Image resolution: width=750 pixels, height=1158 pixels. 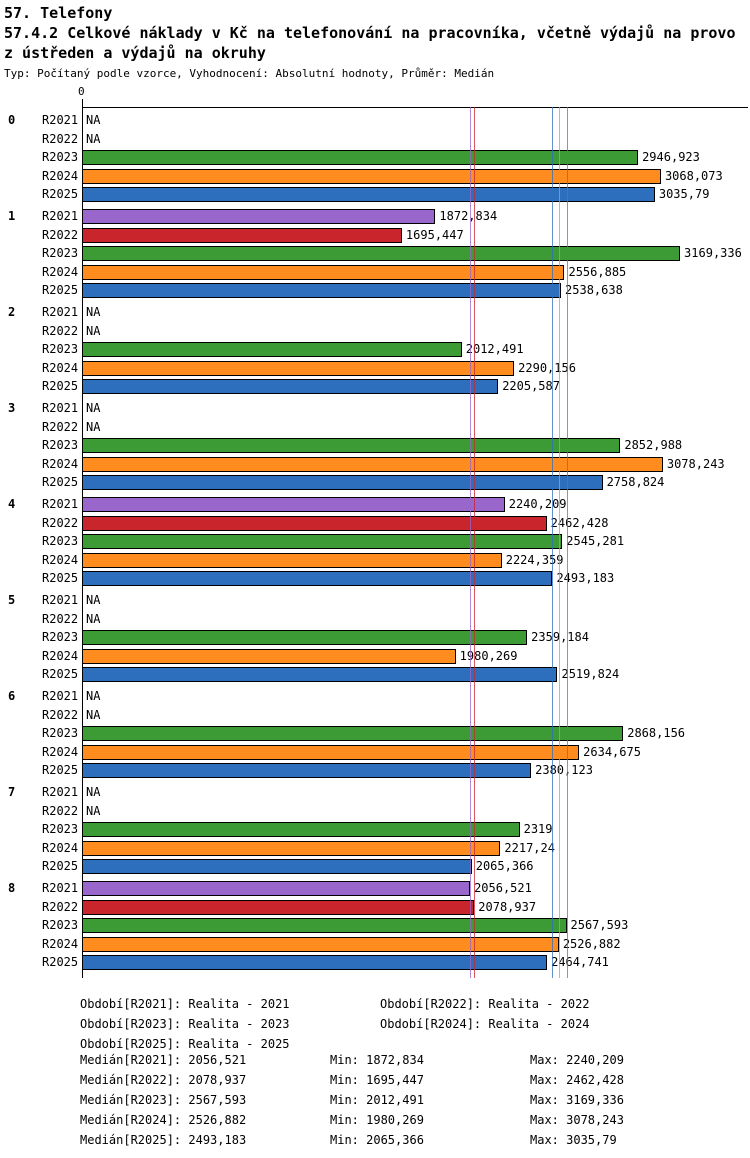 I want to click on group-label: 5, so click(x=12, y=600).